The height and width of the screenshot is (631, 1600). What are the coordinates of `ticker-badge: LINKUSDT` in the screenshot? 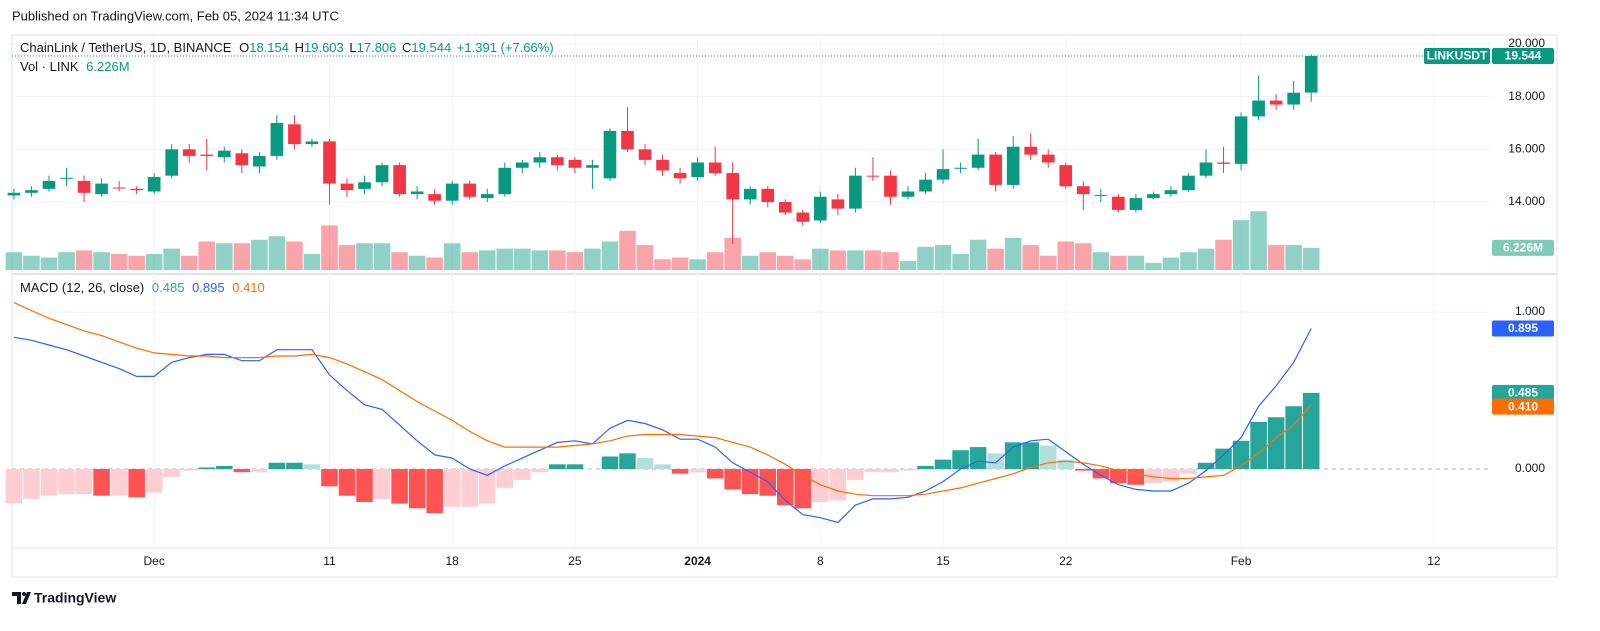 It's located at (1457, 56).